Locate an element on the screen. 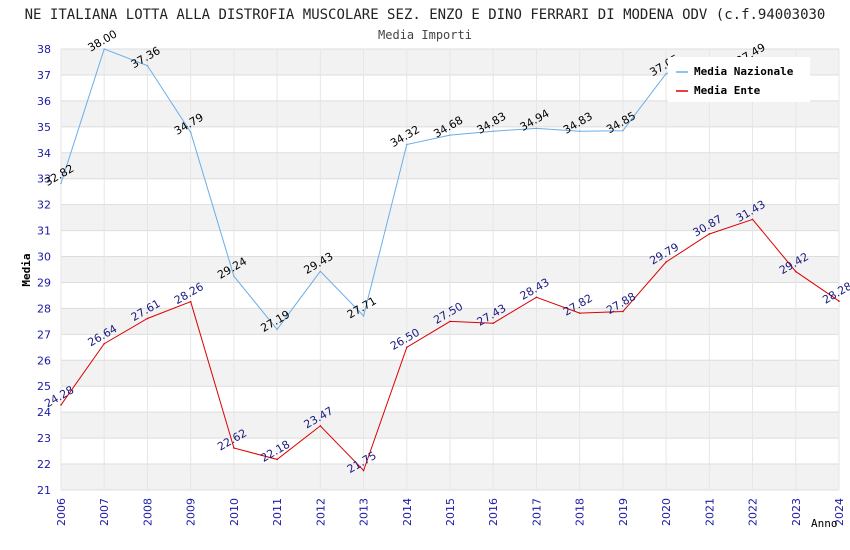  x-tick-label: 2023 is located at coordinates (796, 512).